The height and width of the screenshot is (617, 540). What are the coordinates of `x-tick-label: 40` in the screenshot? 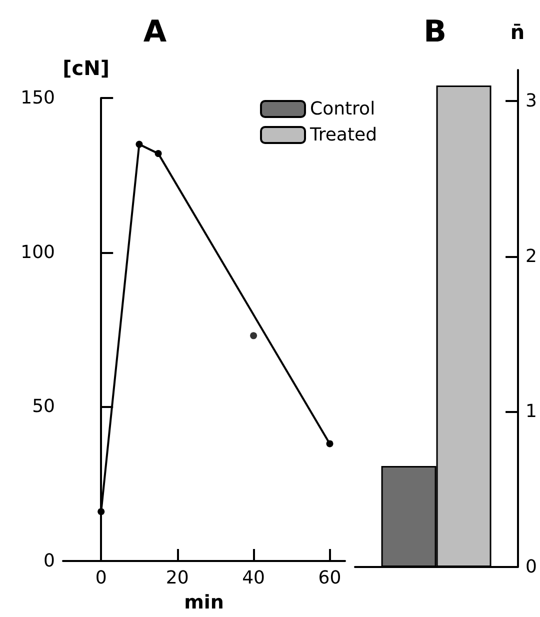 It's located at (253, 578).